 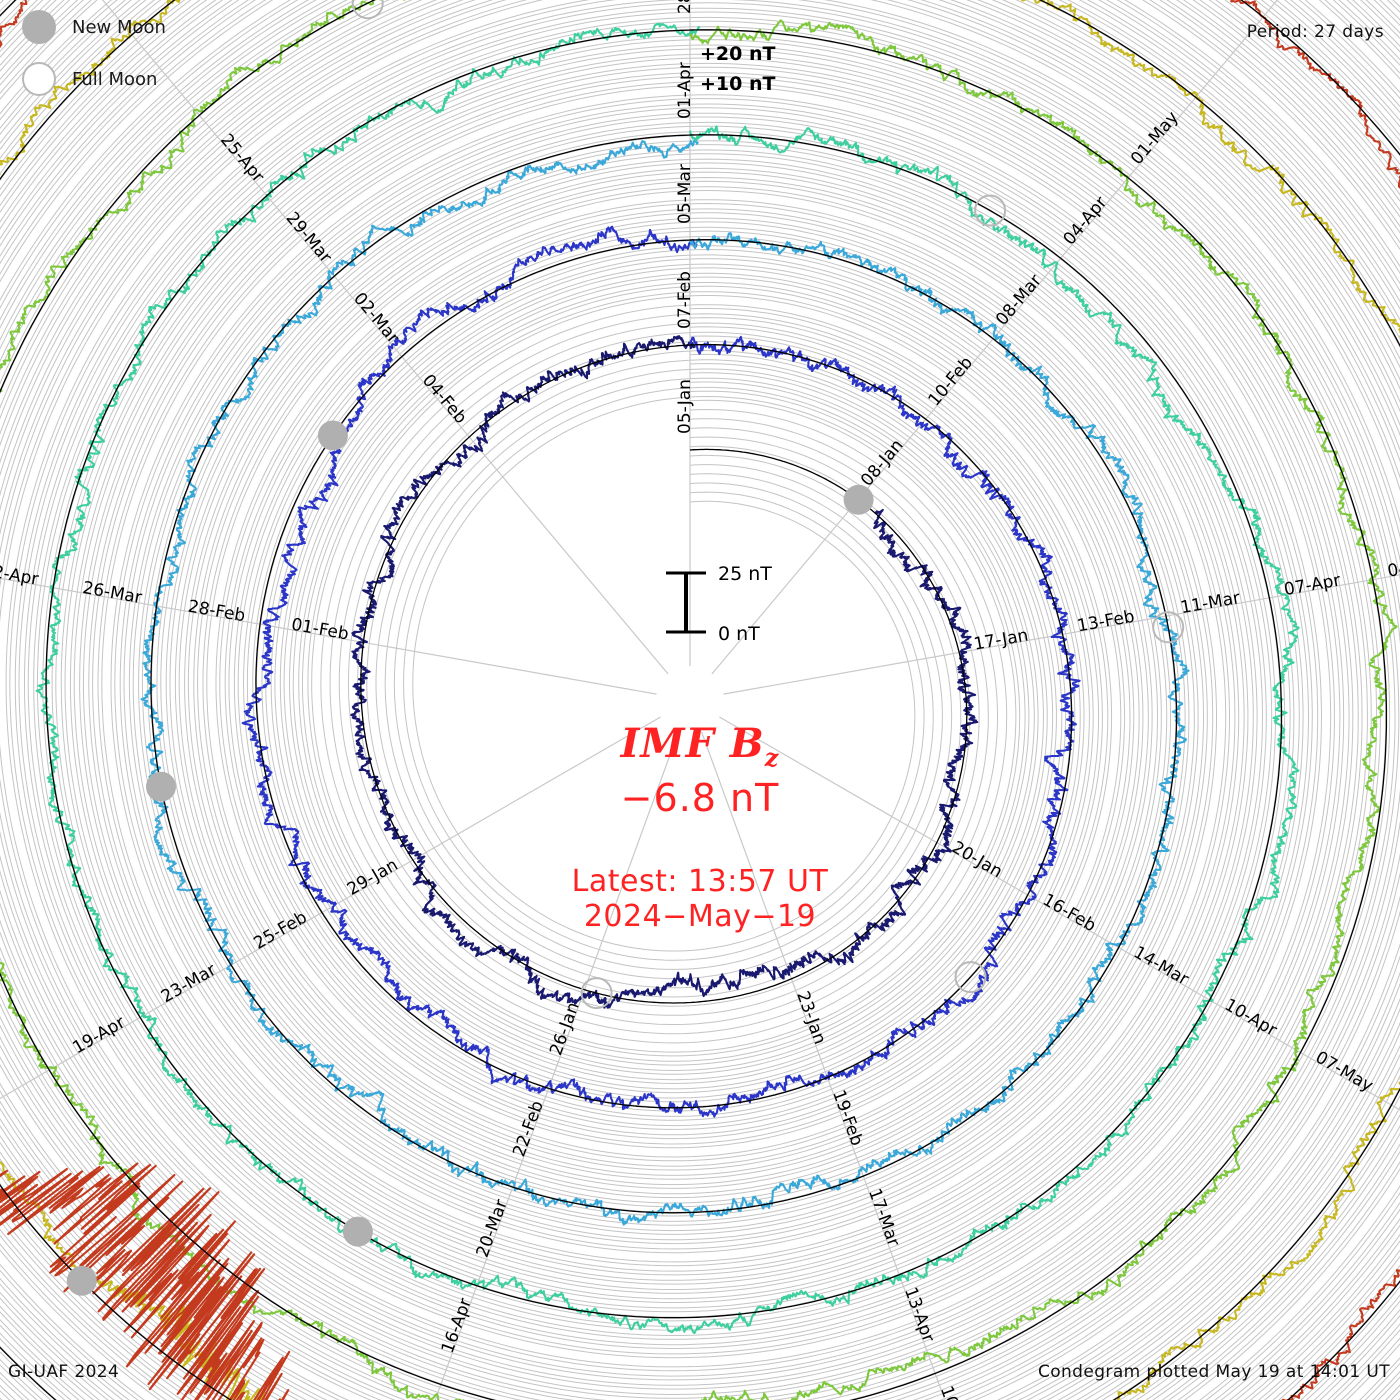 I want to click on imf-subscript: z, so click(x=772, y=757).